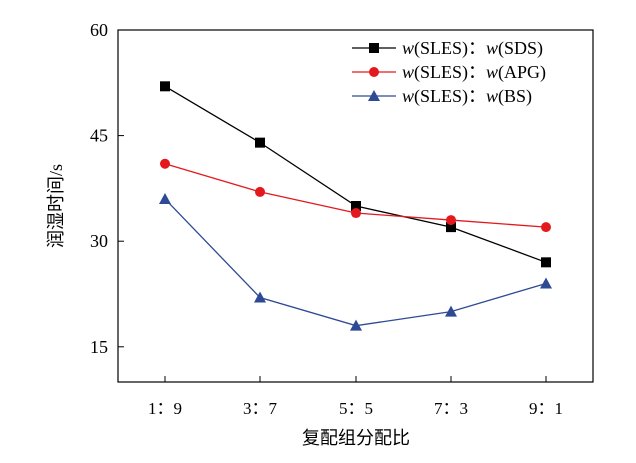 The image size is (636, 463). What do you see at coordinates (451, 408) in the screenshot?
I see `x-tick-label: 7：3` at bounding box center [451, 408].